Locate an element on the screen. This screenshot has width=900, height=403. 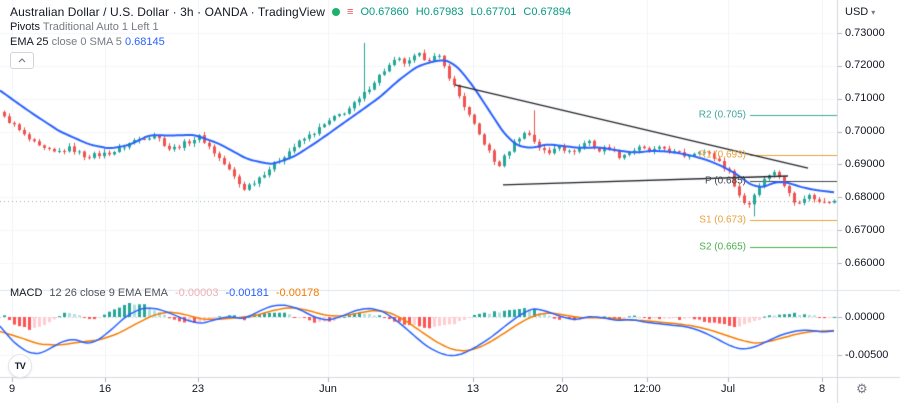
time-tick-label: 16 is located at coordinates (105, 389).